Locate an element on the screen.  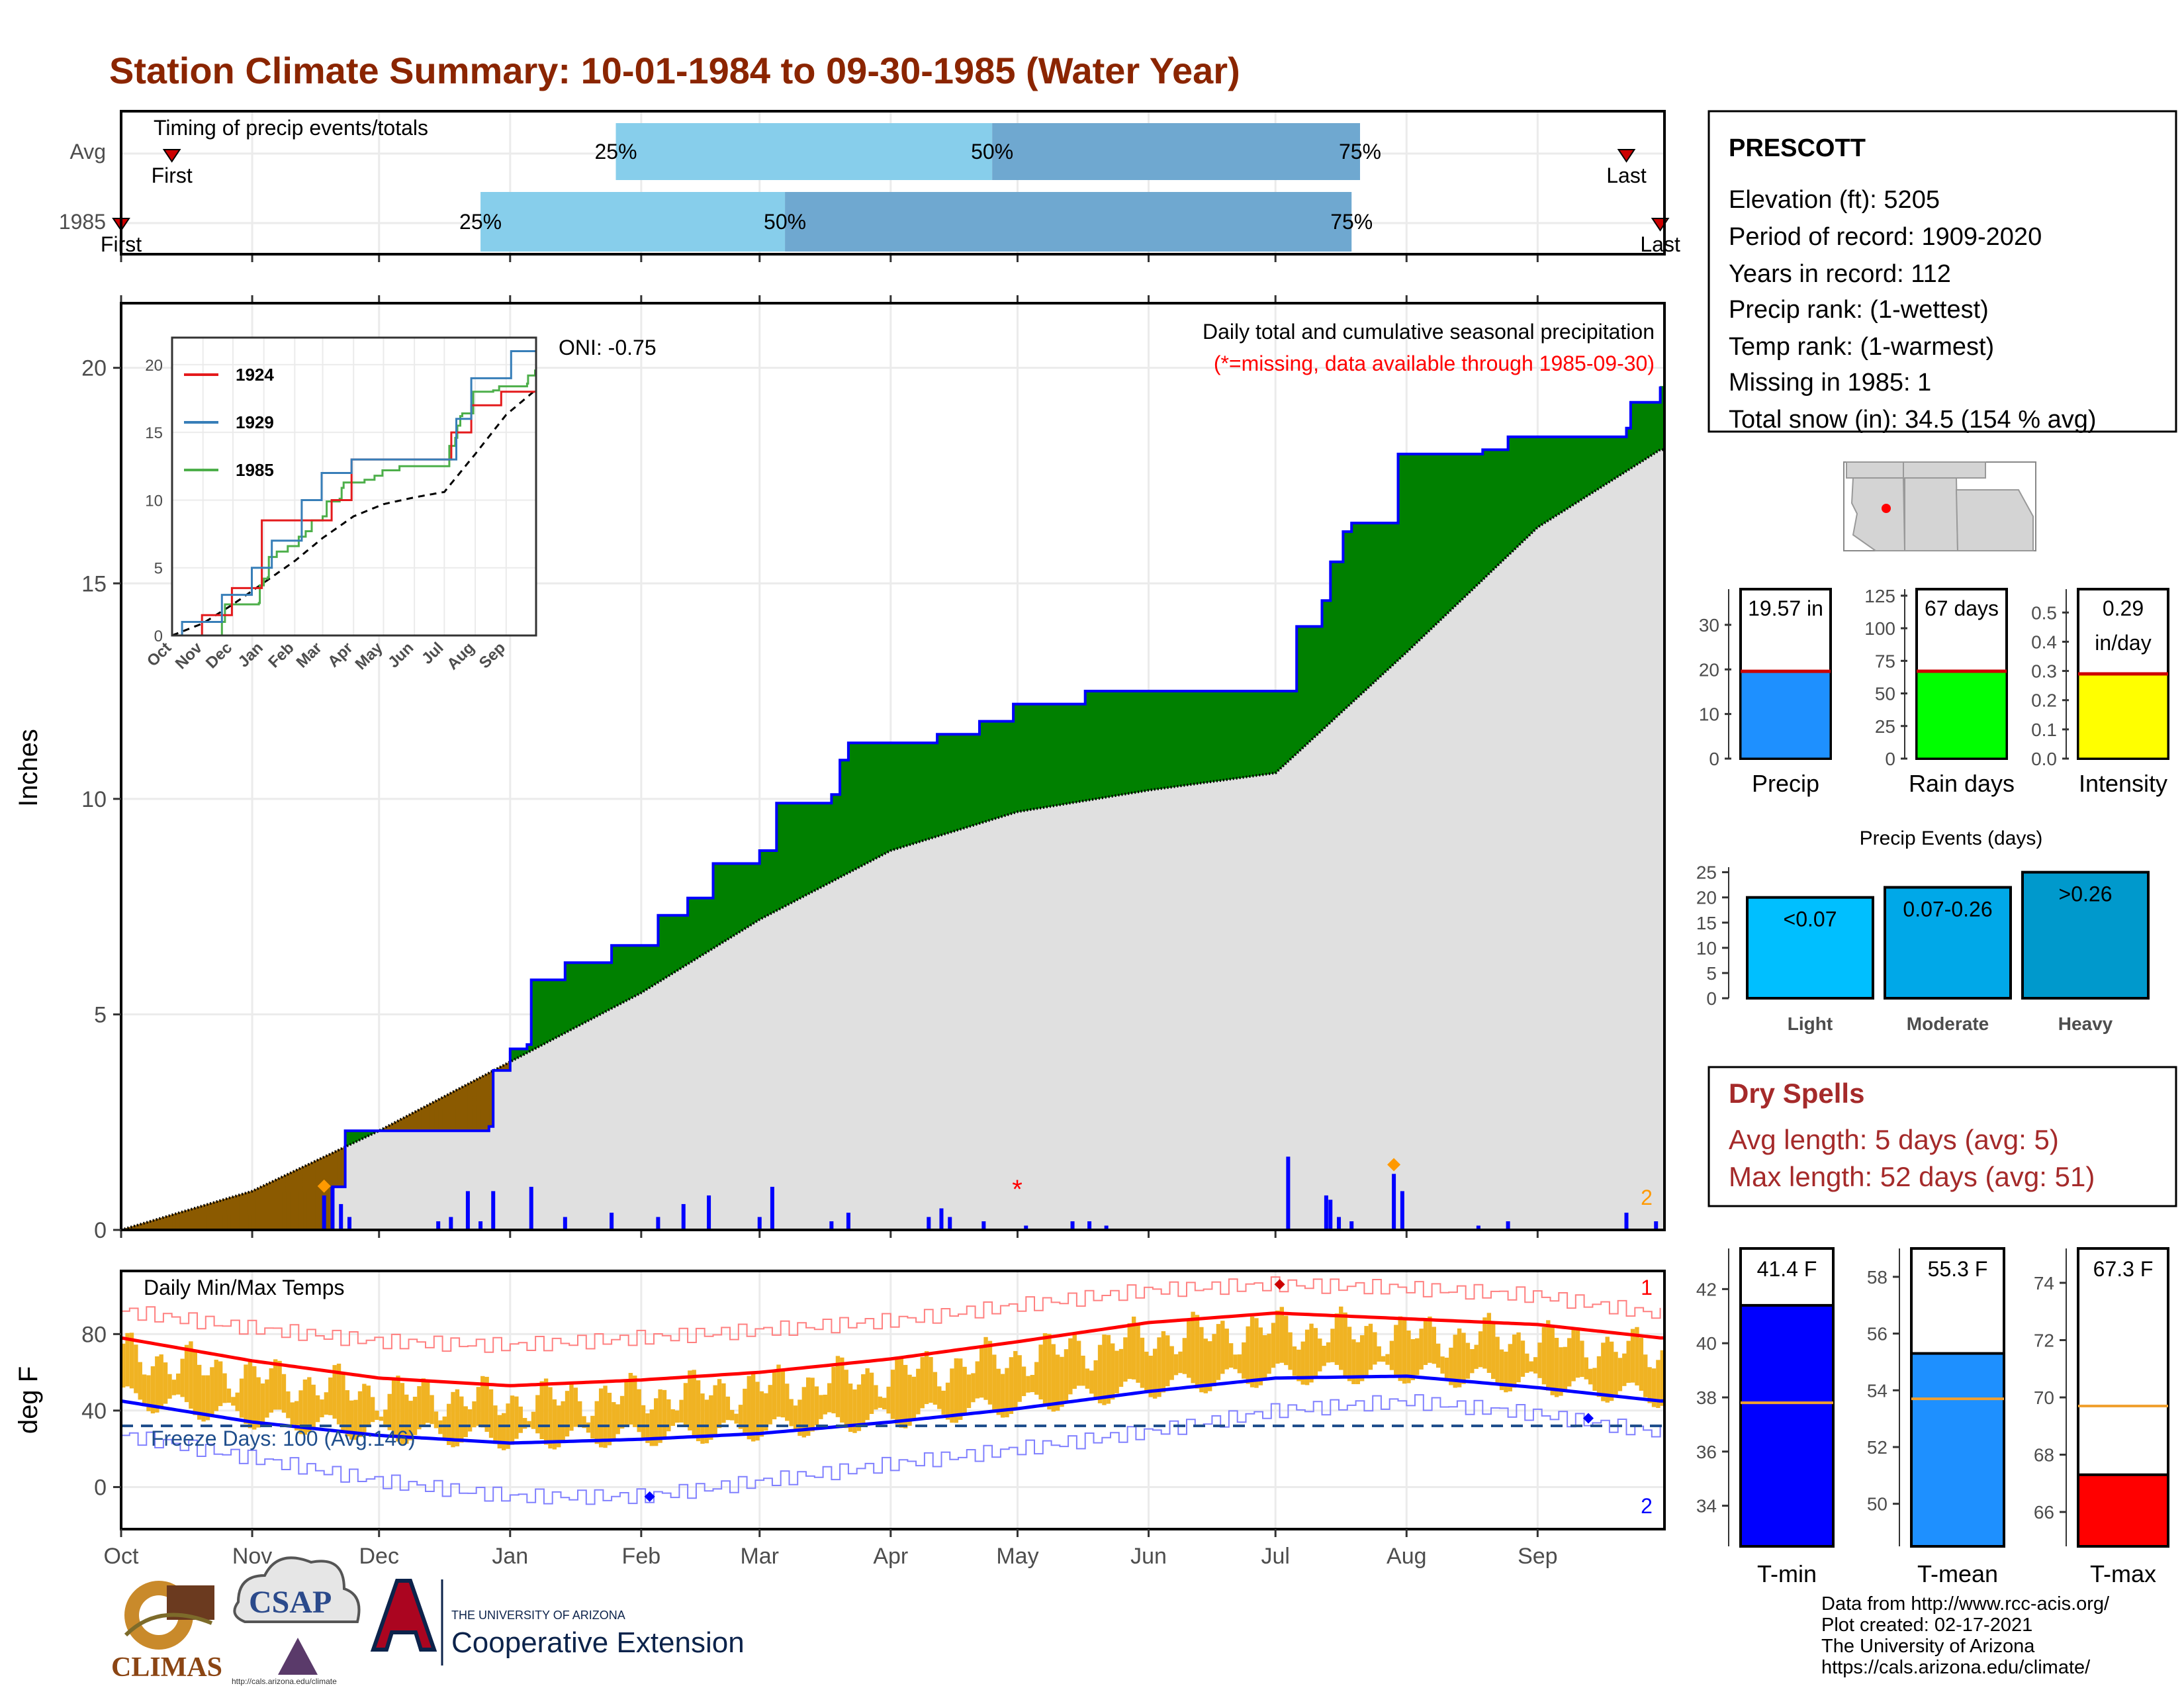
temp-bar-y-tick-label: 74 is located at coordinates (2044, 1283).